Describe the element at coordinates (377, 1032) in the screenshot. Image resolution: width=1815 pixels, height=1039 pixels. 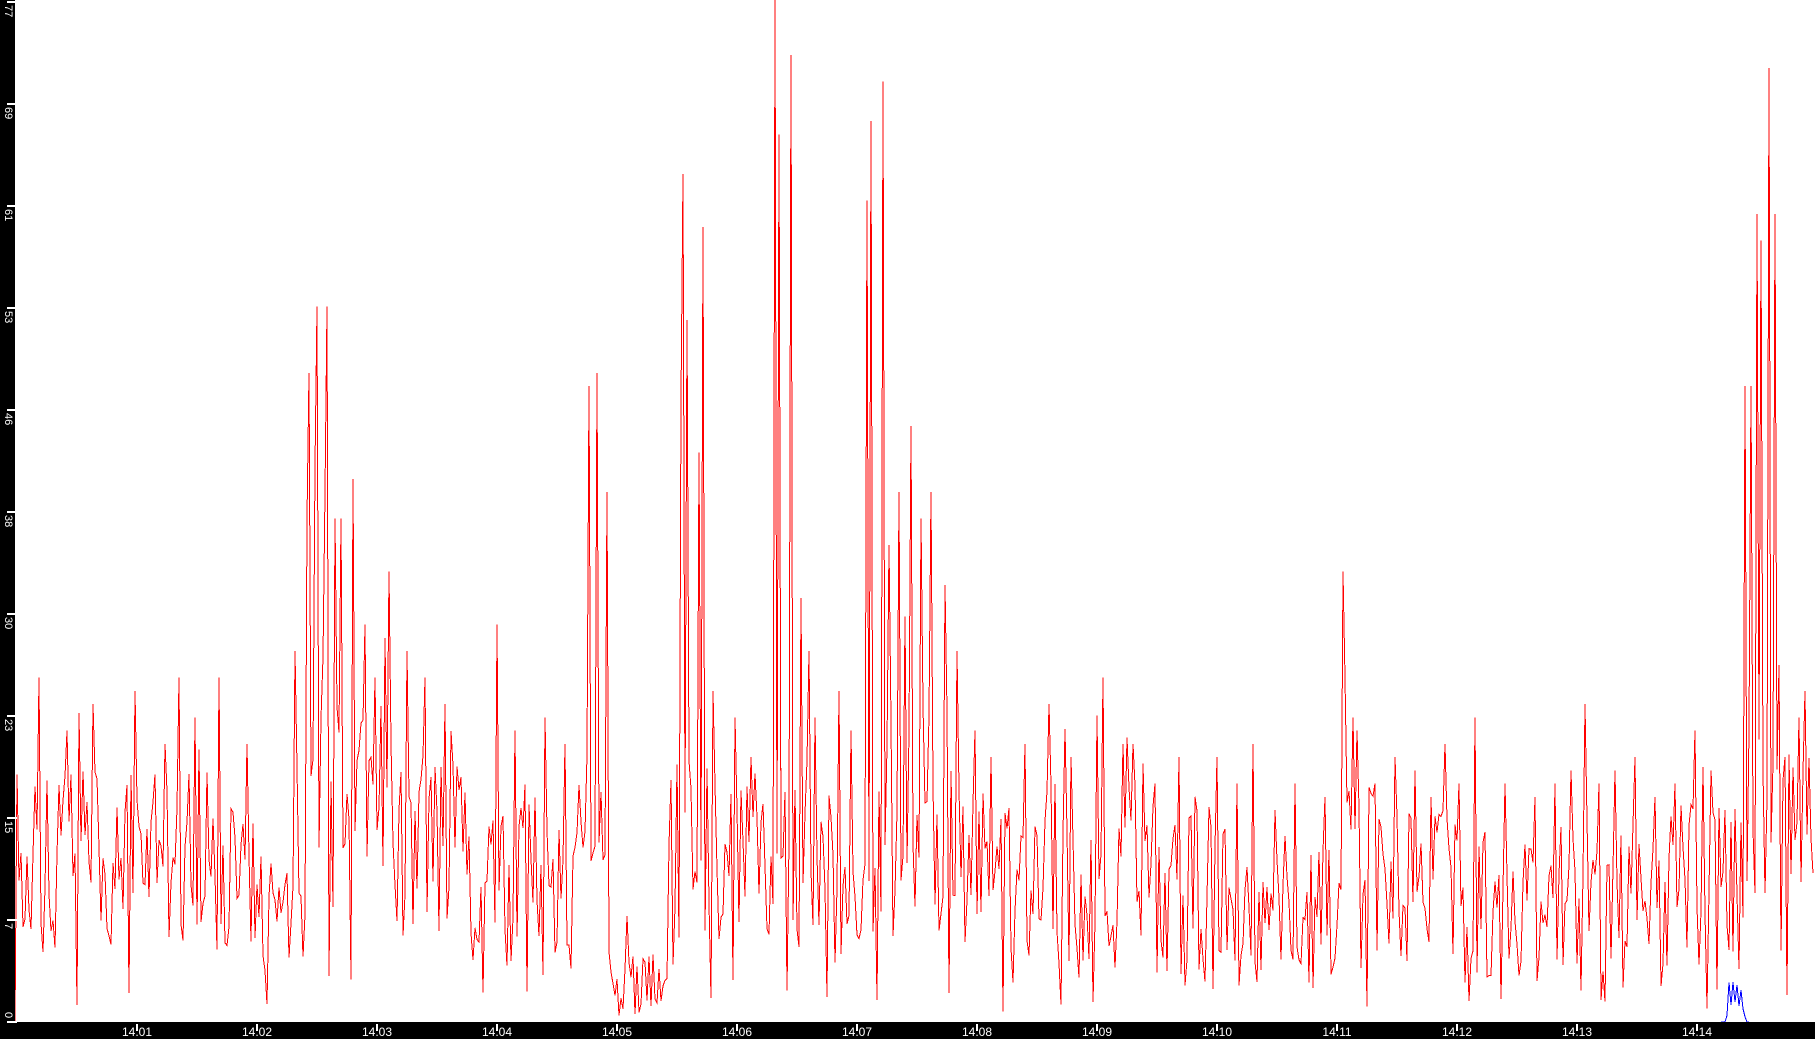
I see `x-tick-label: 14:03` at that location.